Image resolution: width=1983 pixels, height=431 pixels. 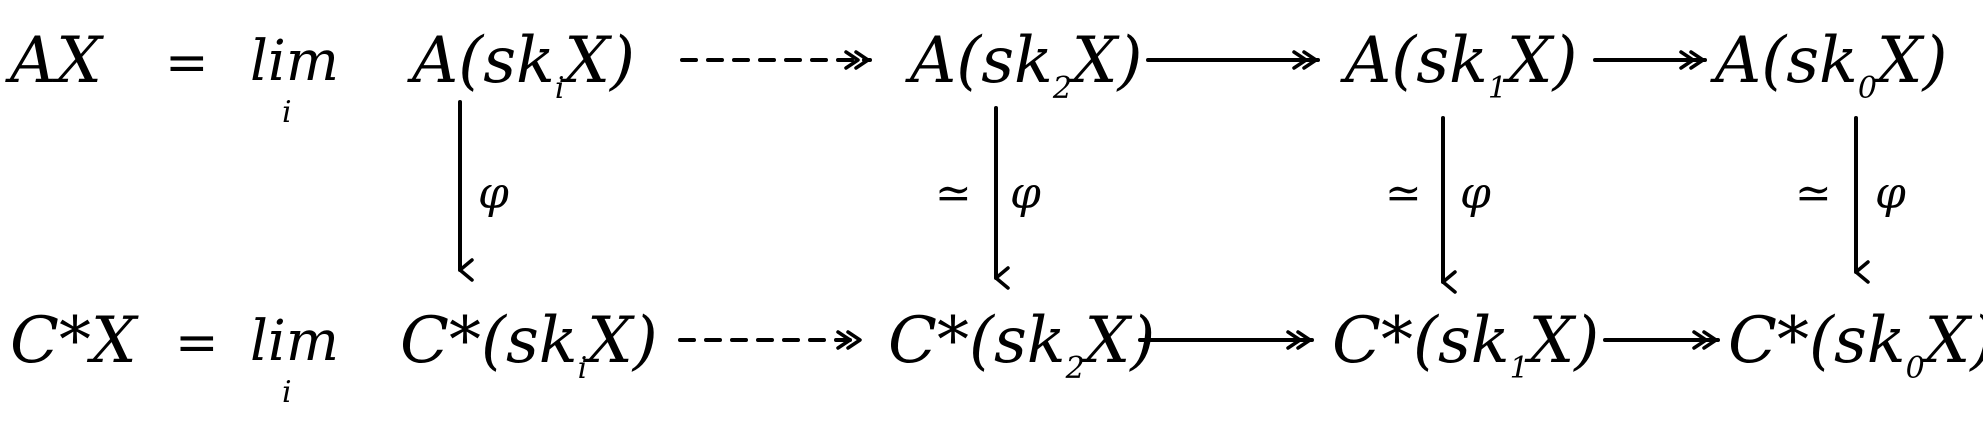 I want to click on svg-text: C*(skiX), so click(x=529, y=345).